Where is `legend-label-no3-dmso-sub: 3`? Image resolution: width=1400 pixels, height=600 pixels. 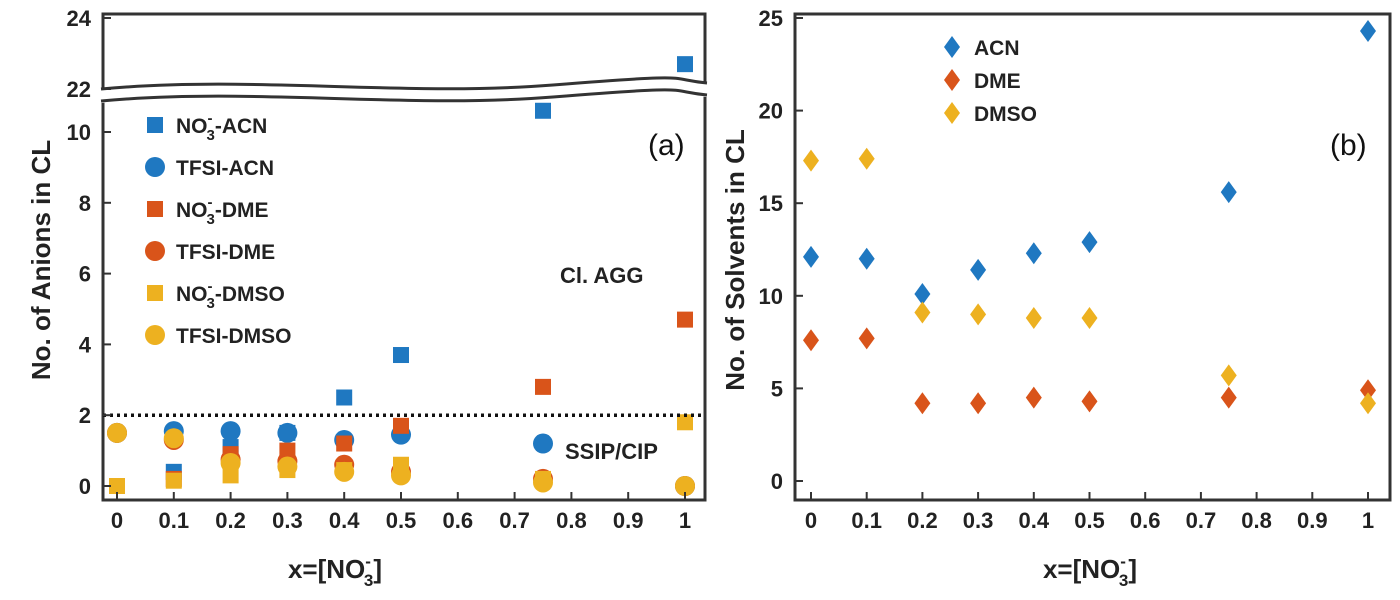 legend-label-no3-dmso-sub: 3 is located at coordinates (211, 303).